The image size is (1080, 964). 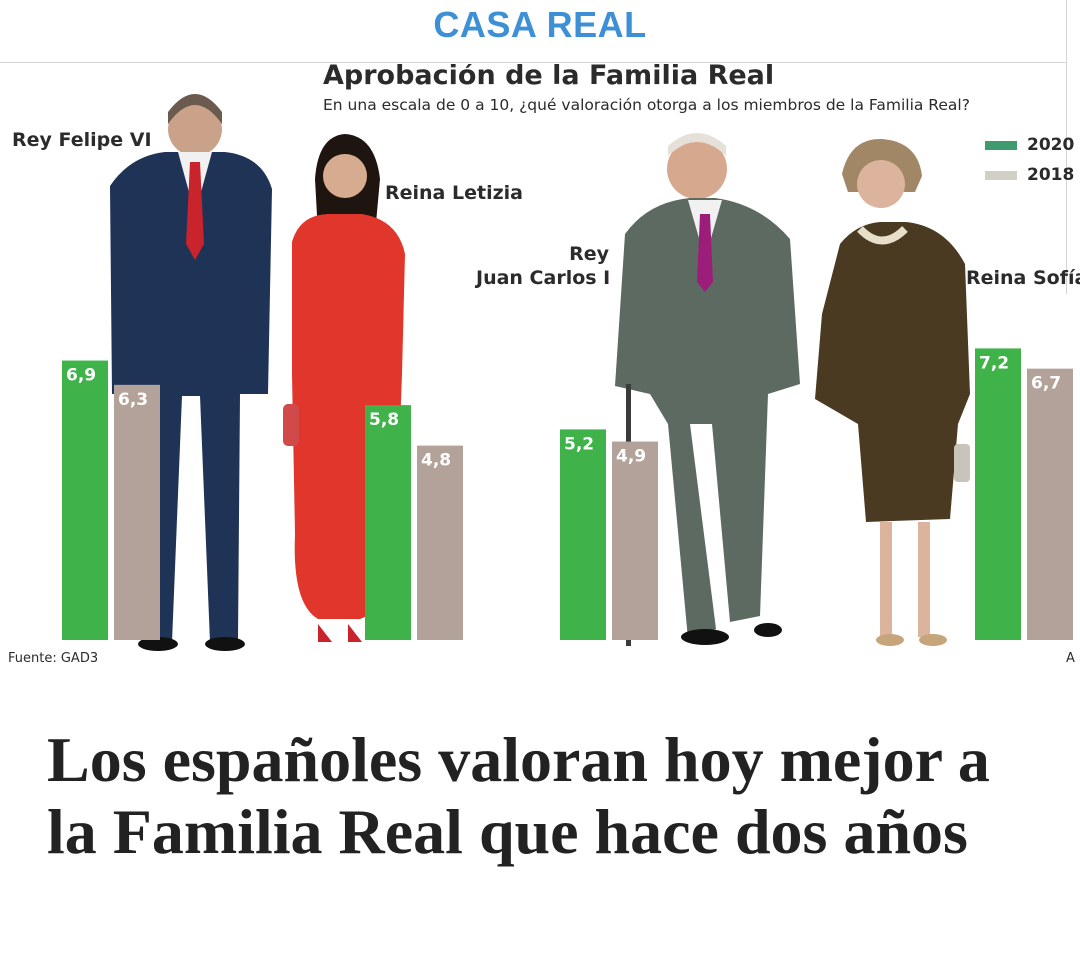 I want to click on bar-reina-letizia-2018, so click(x=440, y=542).